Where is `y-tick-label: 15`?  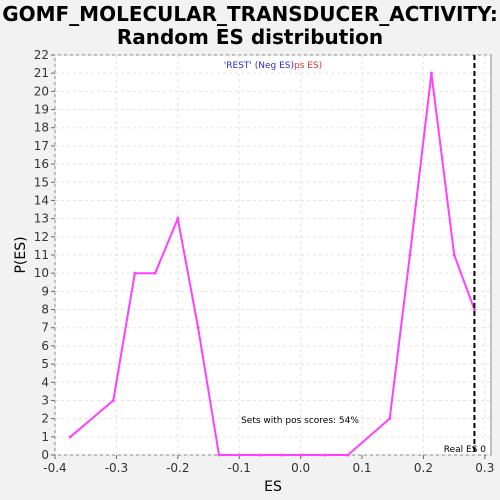 y-tick-label: 15 is located at coordinates (41, 182).